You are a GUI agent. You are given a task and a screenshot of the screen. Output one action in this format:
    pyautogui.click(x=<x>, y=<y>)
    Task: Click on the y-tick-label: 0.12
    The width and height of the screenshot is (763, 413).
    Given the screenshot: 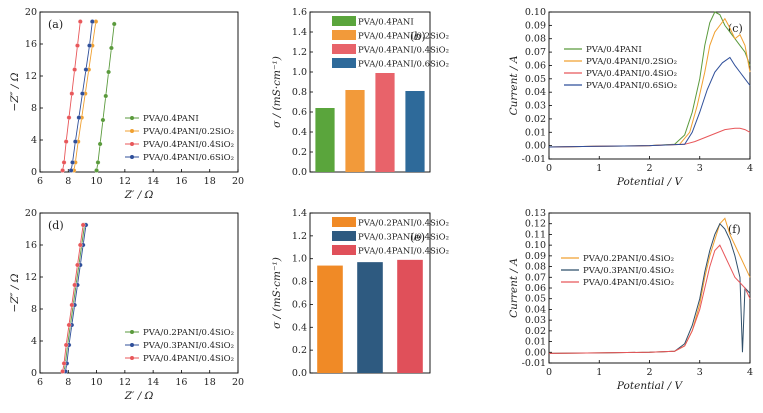 What is the action you would take?
    pyautogui.click(x=535, y=224)
    